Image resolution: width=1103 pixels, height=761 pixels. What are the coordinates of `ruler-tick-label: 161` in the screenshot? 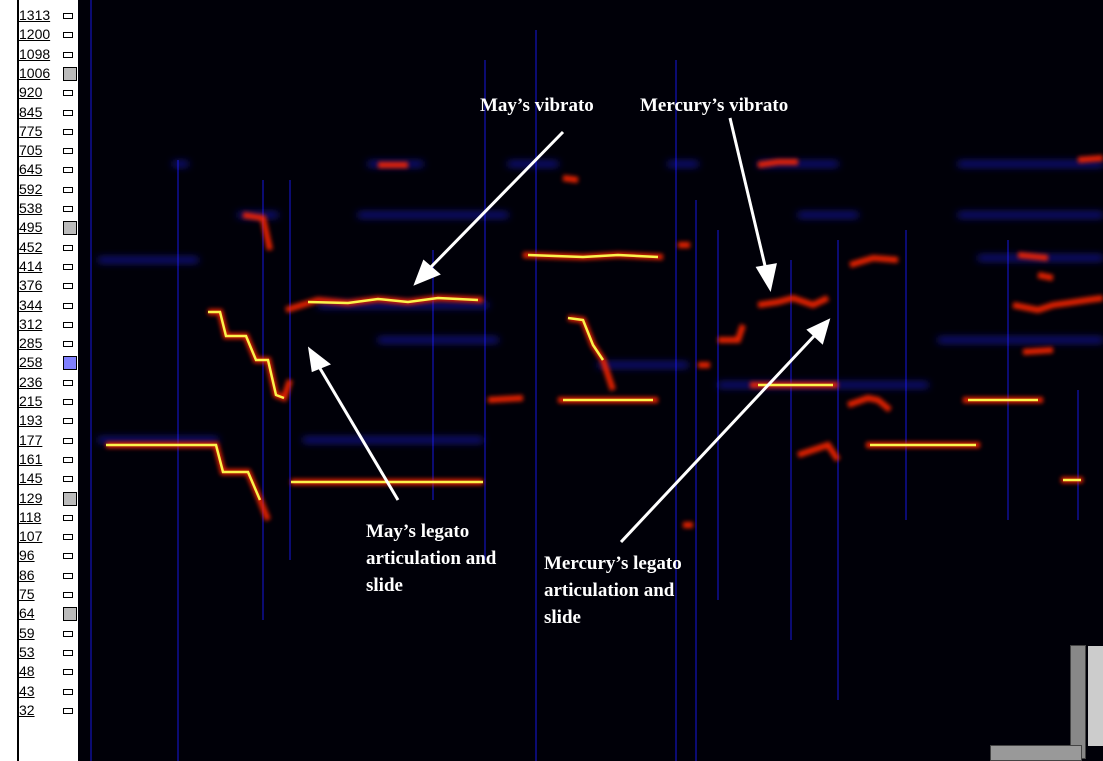 It's located at (31, 458).